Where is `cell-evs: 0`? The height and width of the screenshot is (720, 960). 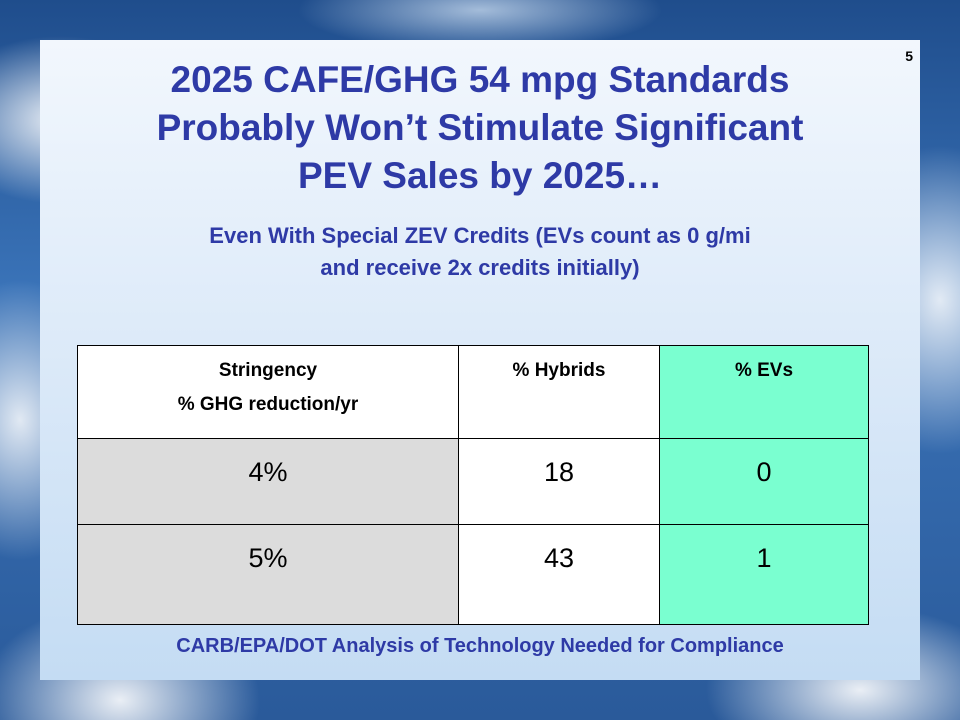
cell-evs: 0 is located at coordinates (764, 481).